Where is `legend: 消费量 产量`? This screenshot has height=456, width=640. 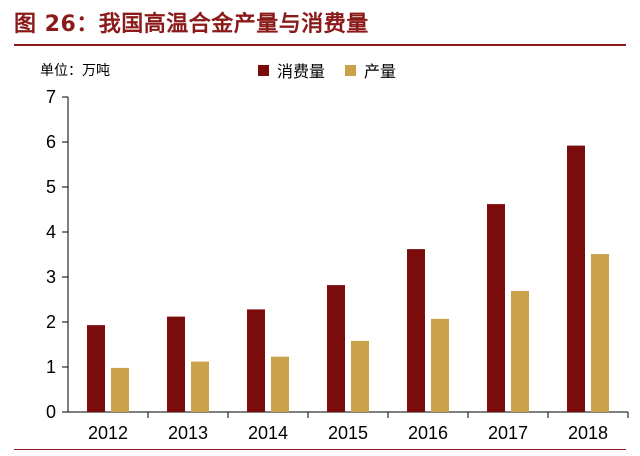
legend: 消费量 产量 is located at coordinates (337, 70).